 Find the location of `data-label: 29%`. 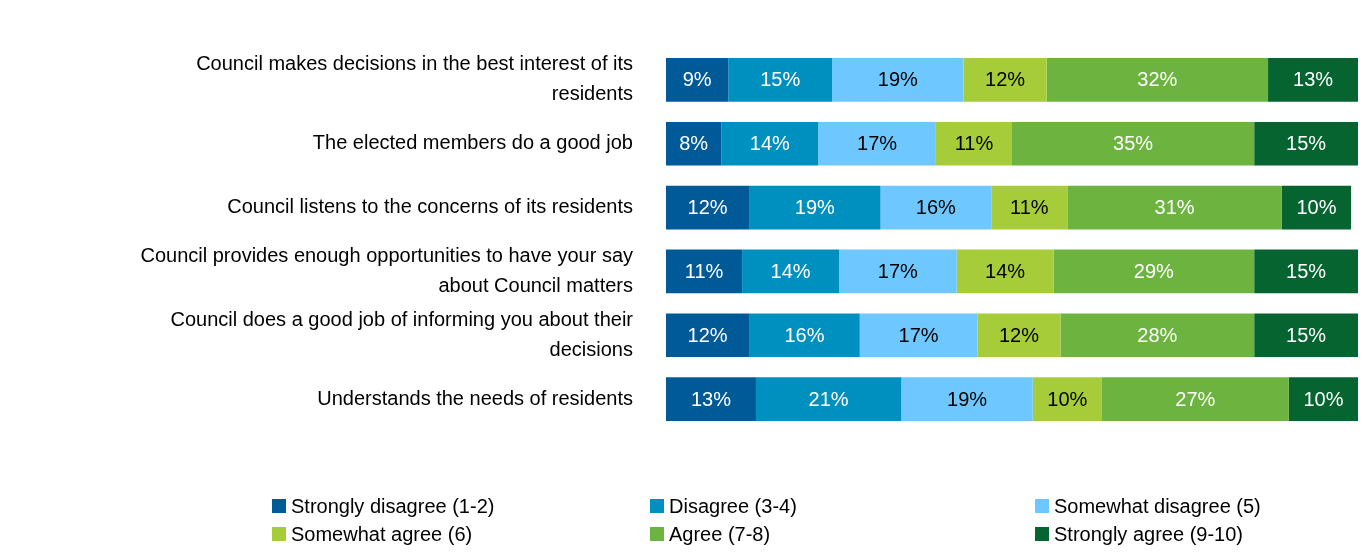

data-label: 29% is located at coordinates (1154, 270).